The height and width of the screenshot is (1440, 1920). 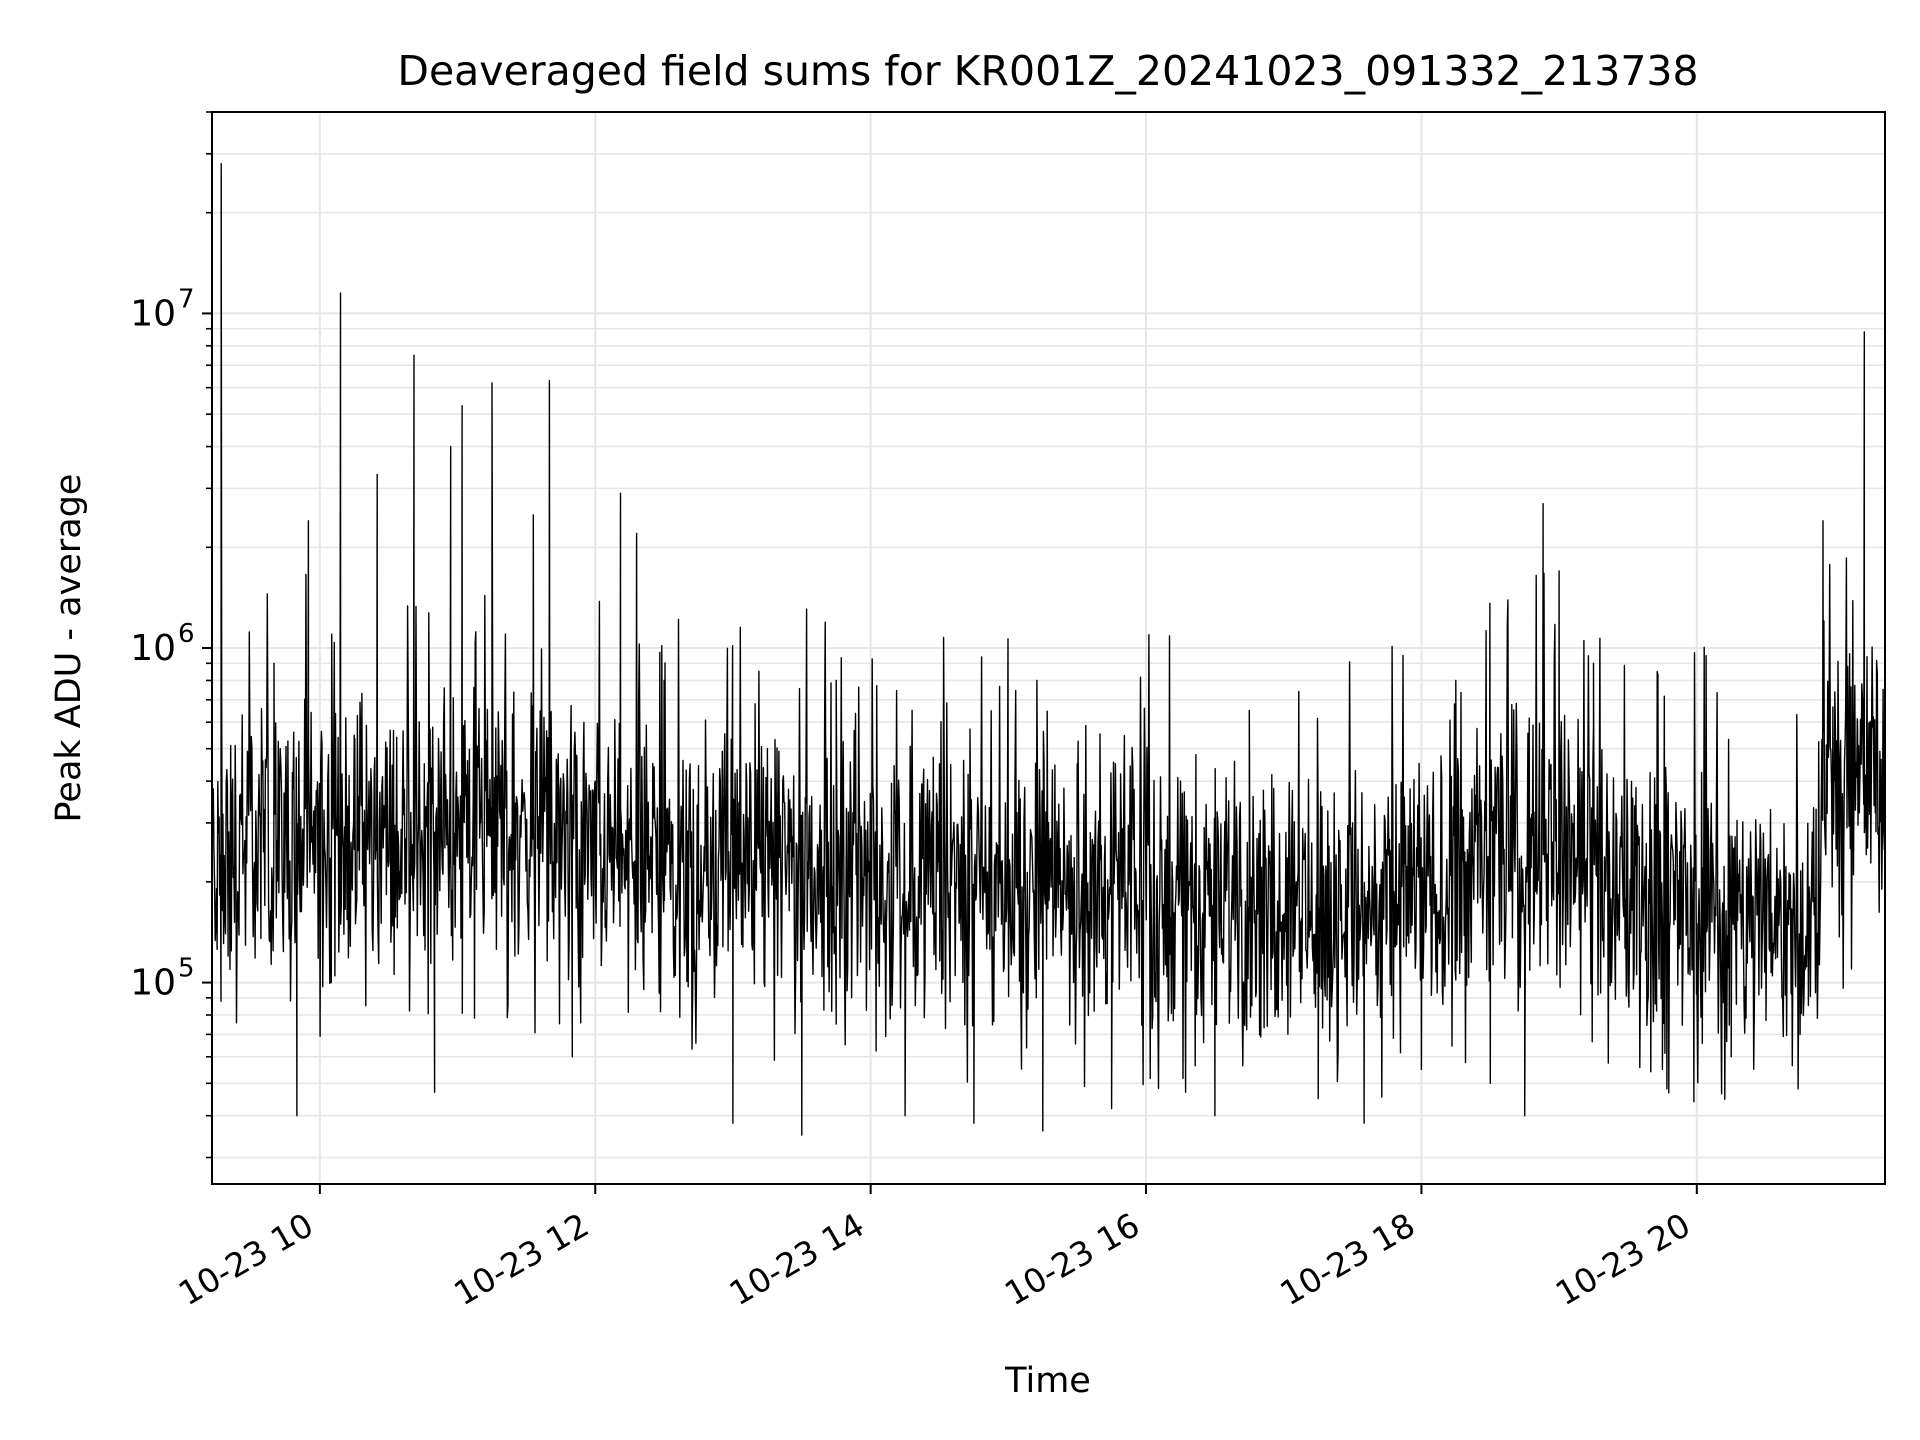 I want to click on x-tick-label: 10-23 20, so click(x=1623, y=1259).